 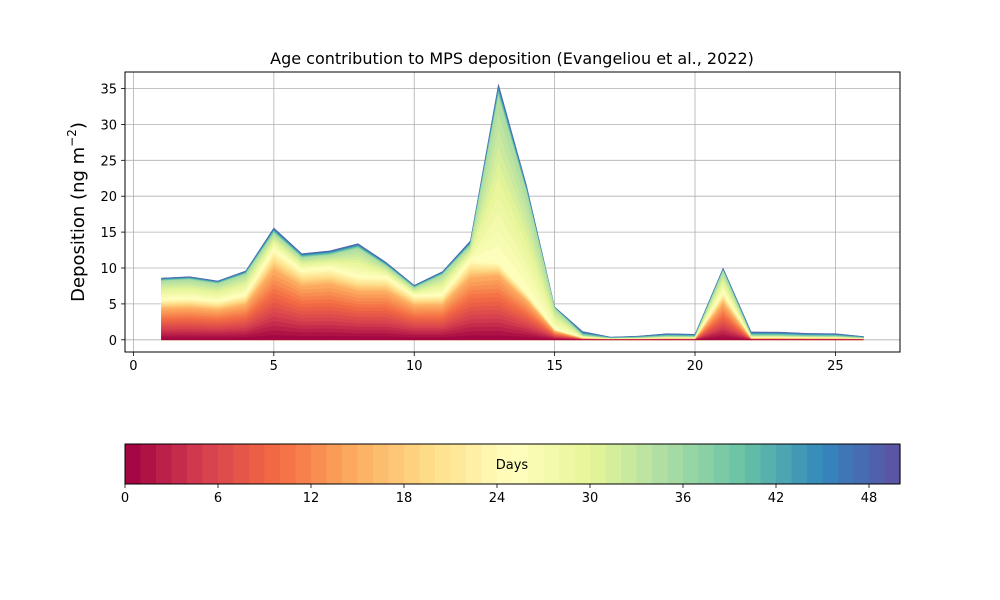 I want to click on colorbar-ticks: 0 6 12 18 24 30 36 42 48, so click(x=499, y=495).